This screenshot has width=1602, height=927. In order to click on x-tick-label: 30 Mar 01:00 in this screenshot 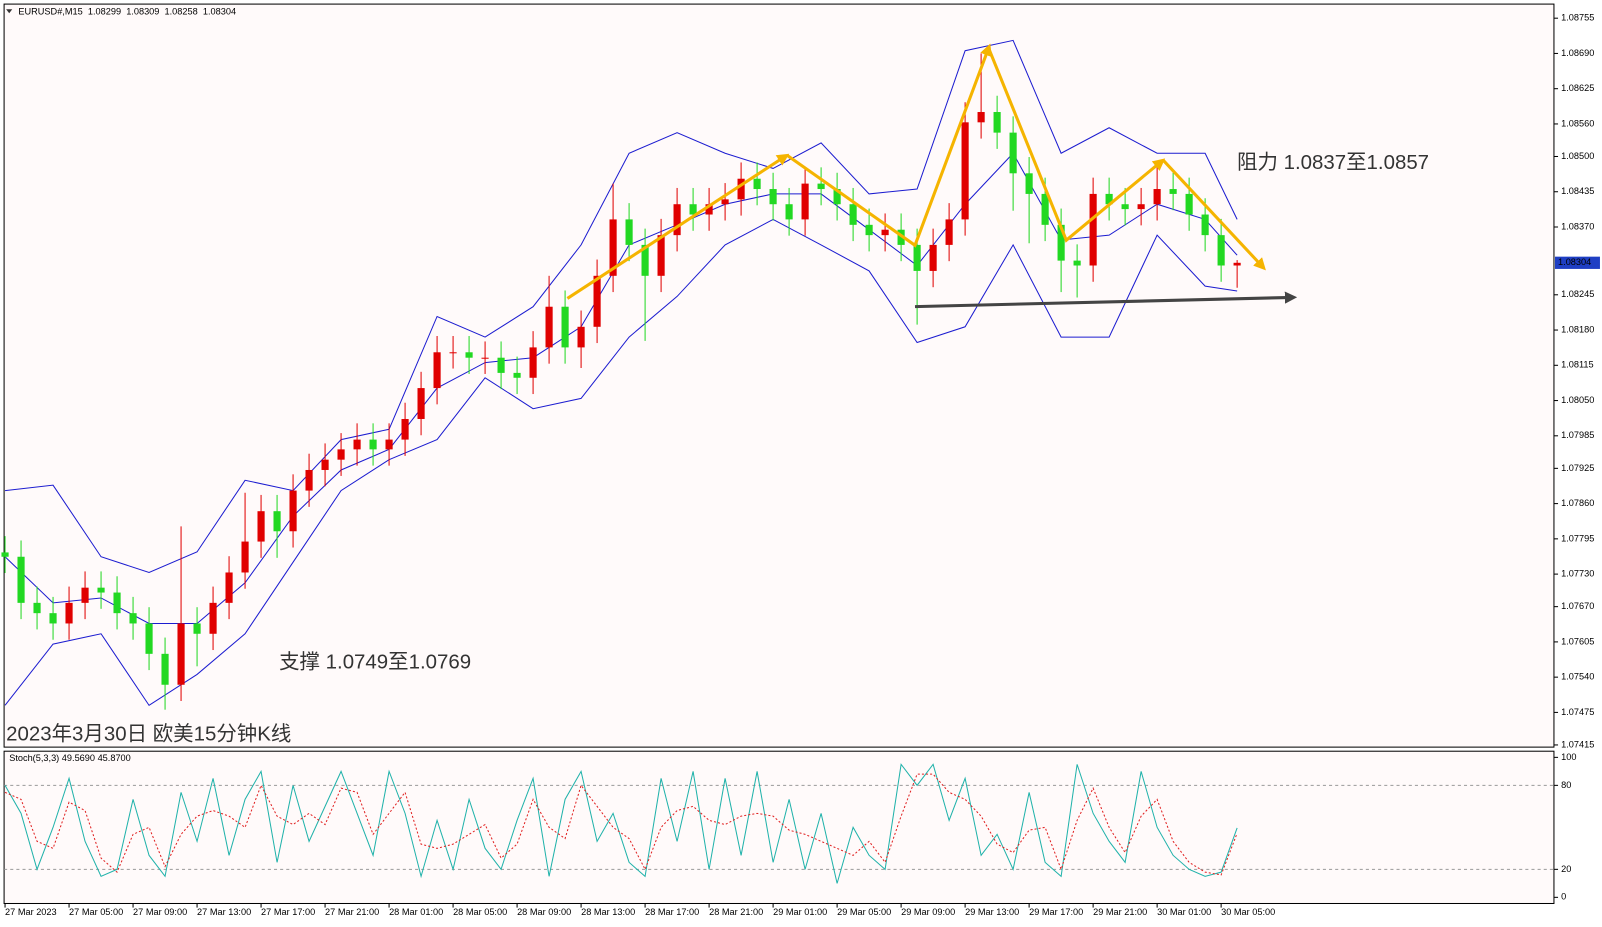, I will do `click(1184, 912)`.